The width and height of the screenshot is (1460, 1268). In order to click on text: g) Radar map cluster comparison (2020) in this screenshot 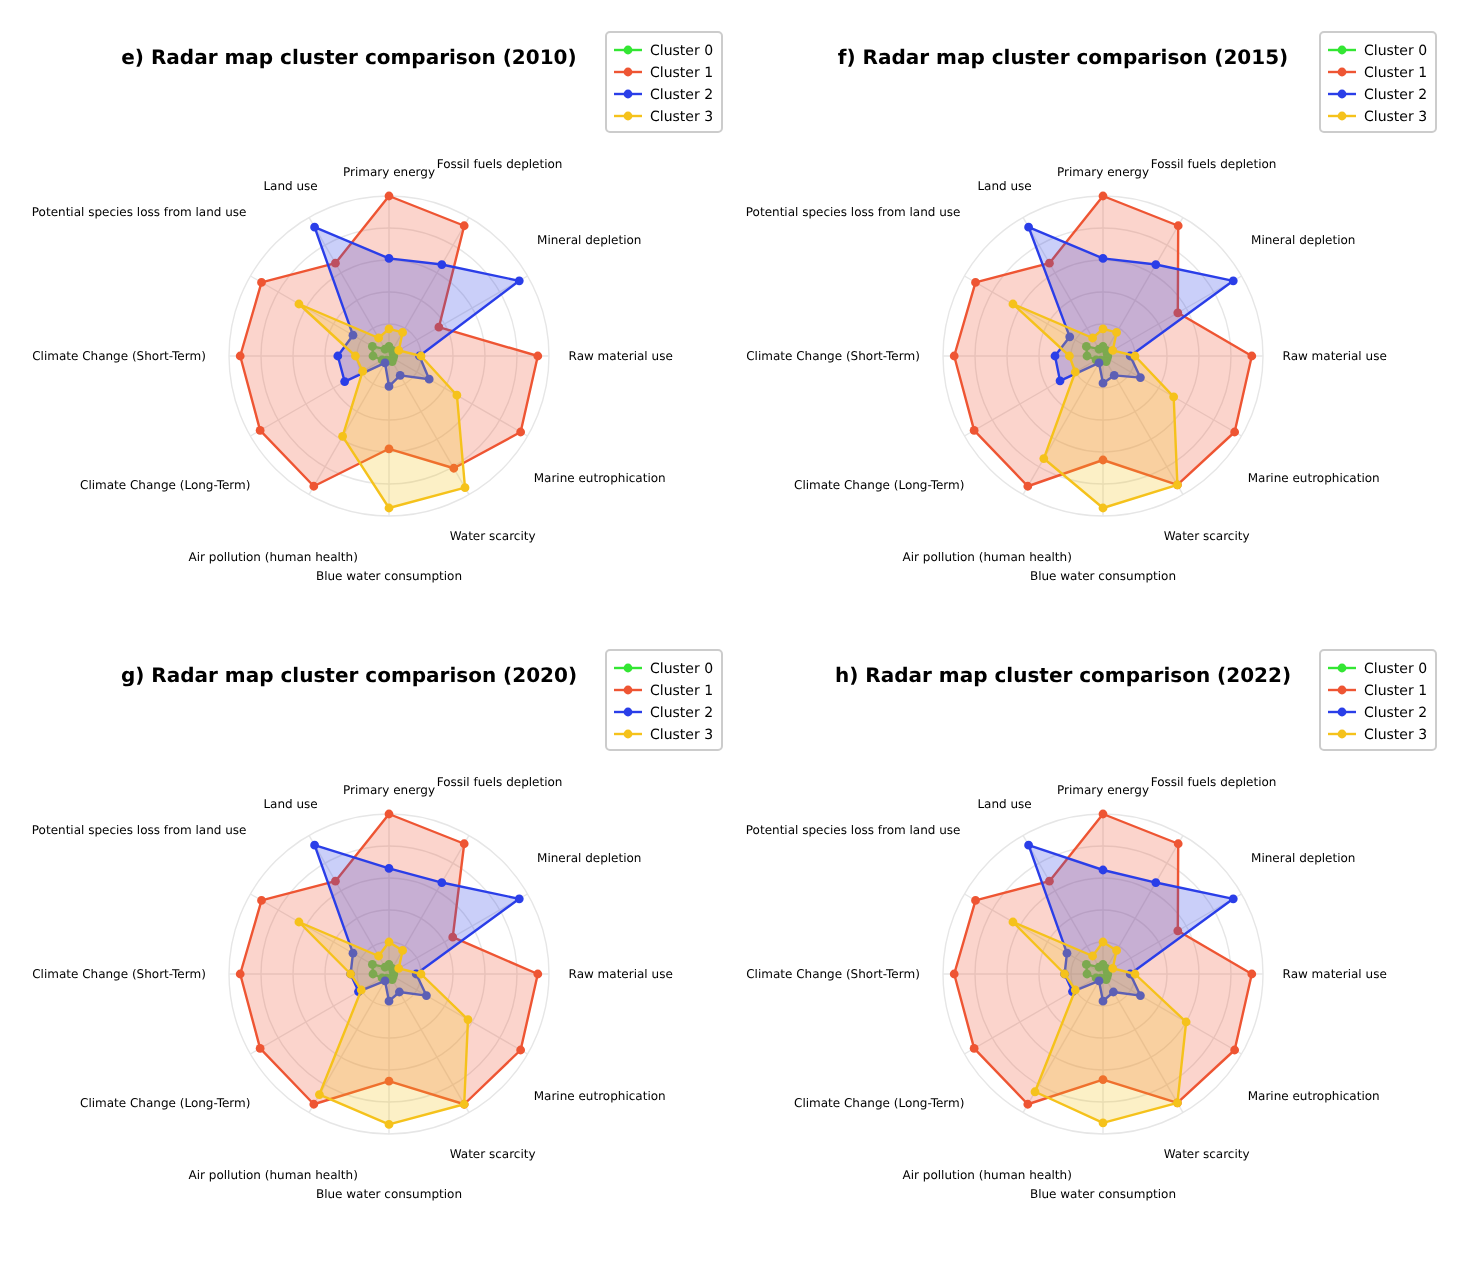, I will do `click(349, 677)`.